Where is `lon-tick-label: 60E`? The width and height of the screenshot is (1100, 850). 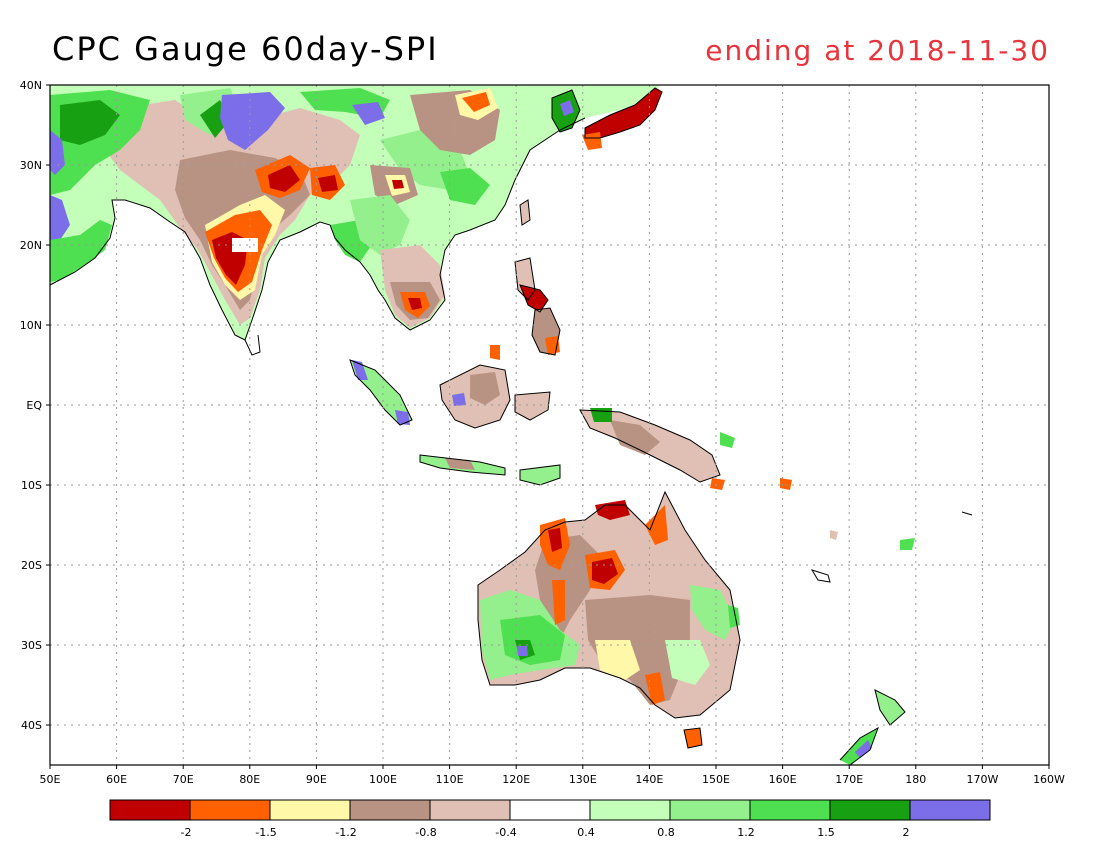
lon-tick-label: 60E is located at coordinates (116, 779).